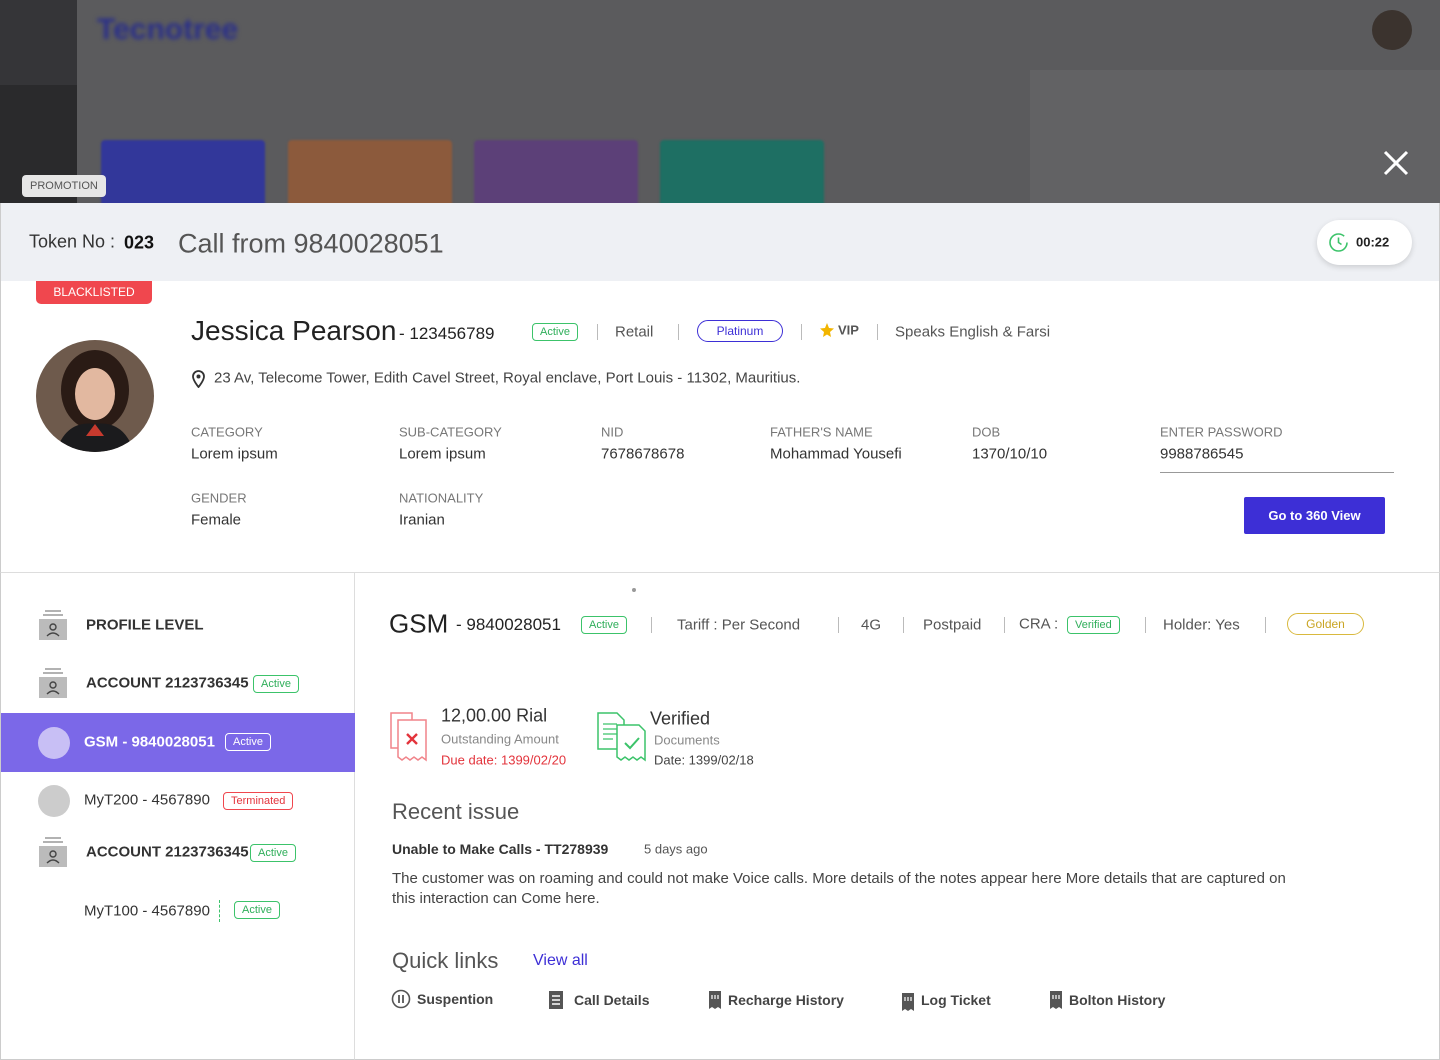  What do you see at coordinates (508, 624) in the screenshot?
I see `service-number: - 9840028051` at bounding box center [508, 624].